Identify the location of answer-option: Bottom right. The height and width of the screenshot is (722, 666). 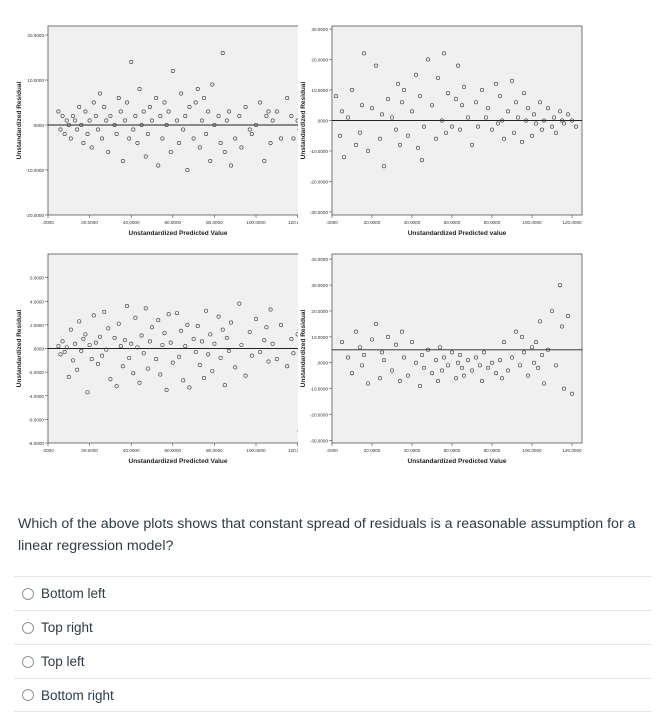
(333, 695).